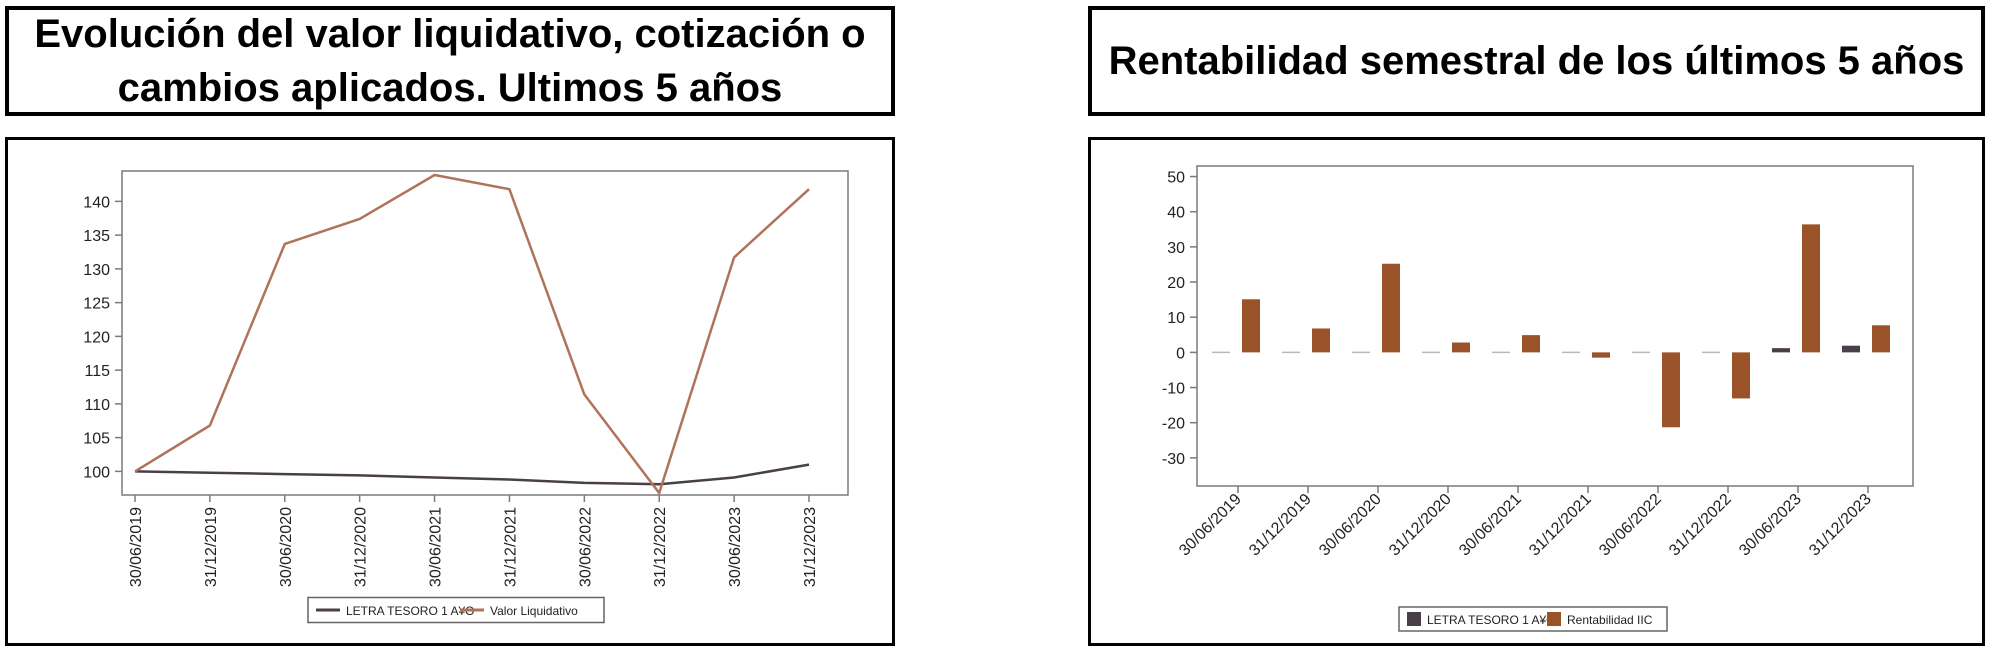  What do you see at coordinates (1176, 248) in the screenshot?
I see `y-tick-label: 30` at bounding box center [1176, 248].